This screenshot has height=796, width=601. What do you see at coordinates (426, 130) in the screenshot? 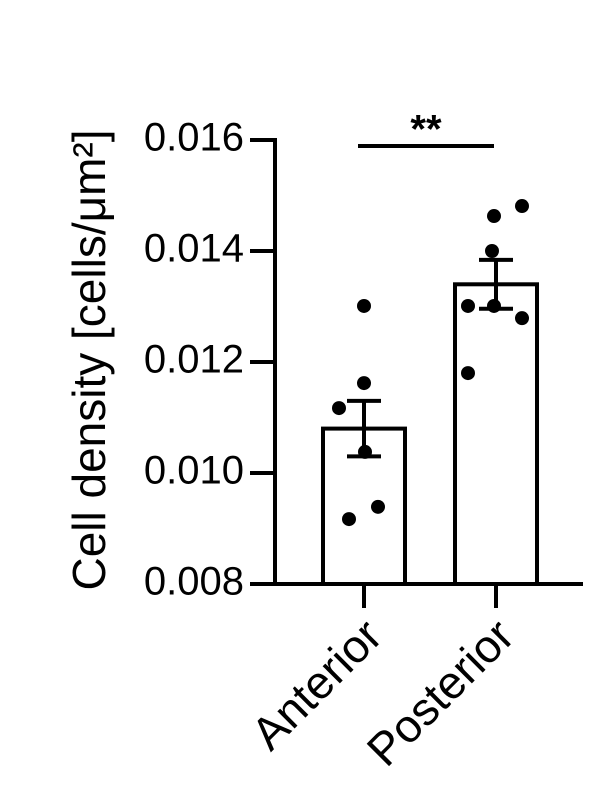
I see `significance-label: **` at bounding box center [426, 130].